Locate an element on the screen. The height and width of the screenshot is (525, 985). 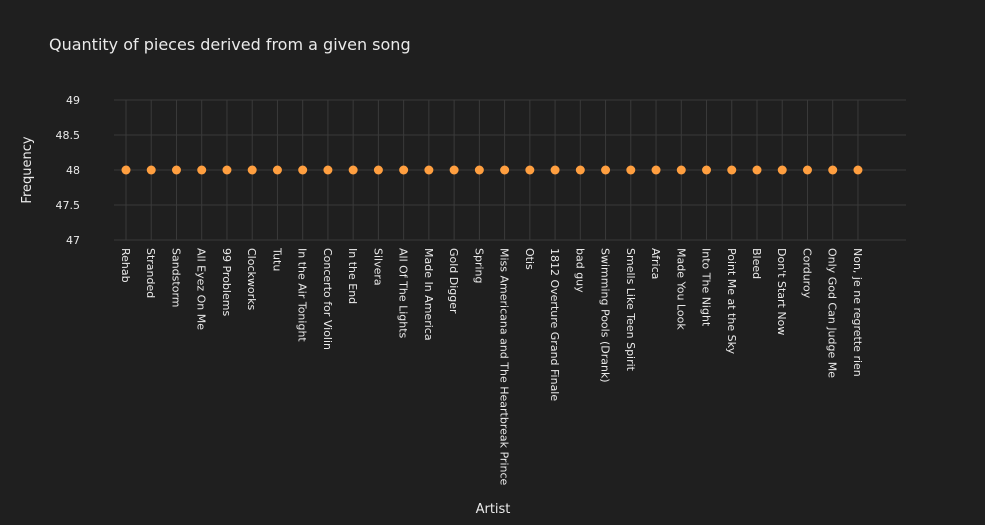
x-tick-label: Stranded is located at coordinates (150, 273).